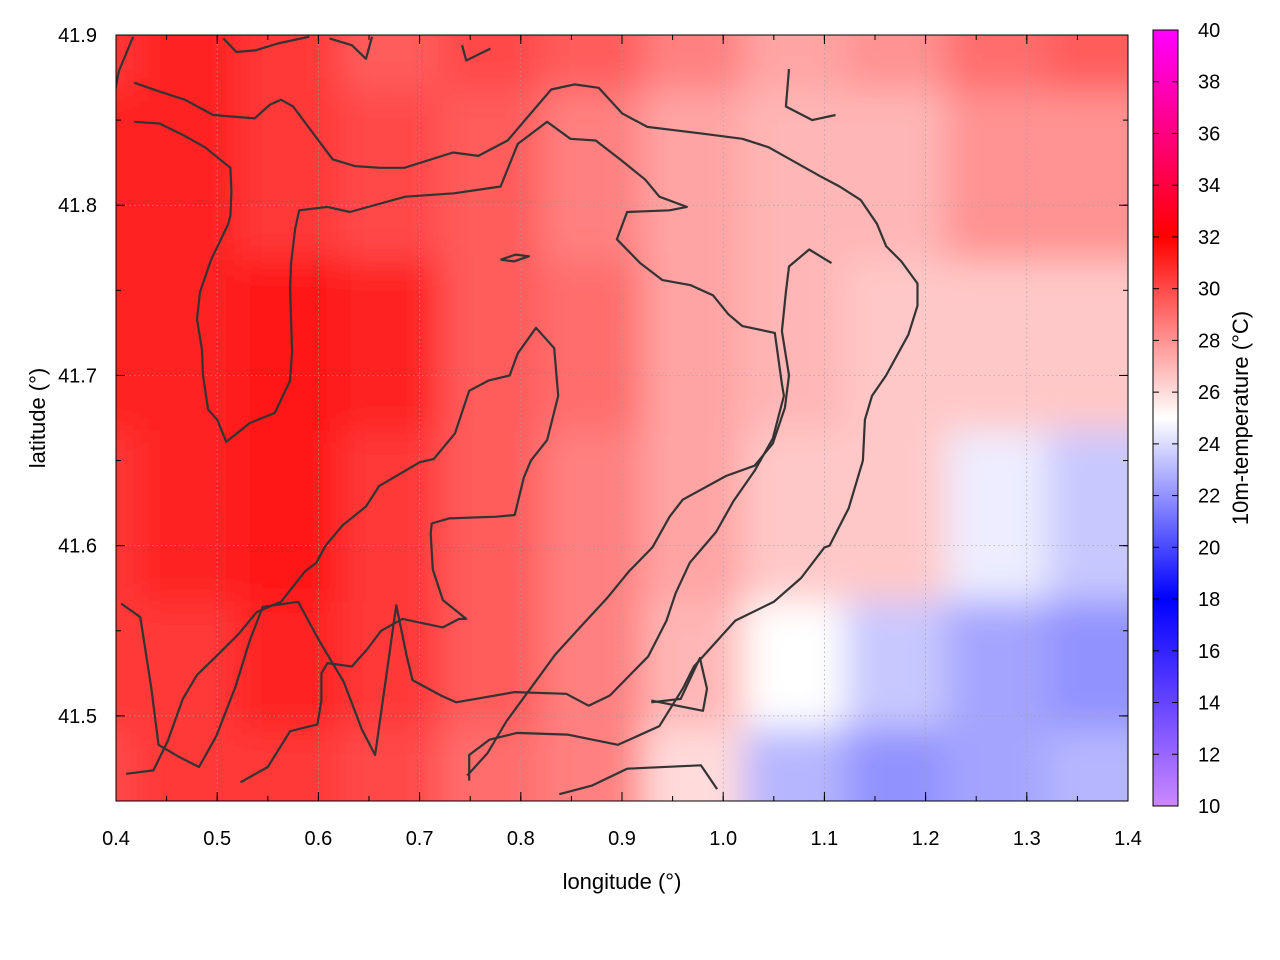 This screenshot has height=960, width=1280. What do you see at coordinates (37, 418) in the screenshot?
I see `y-axis-title: latitude (°)` at bounding box center [37, 418].